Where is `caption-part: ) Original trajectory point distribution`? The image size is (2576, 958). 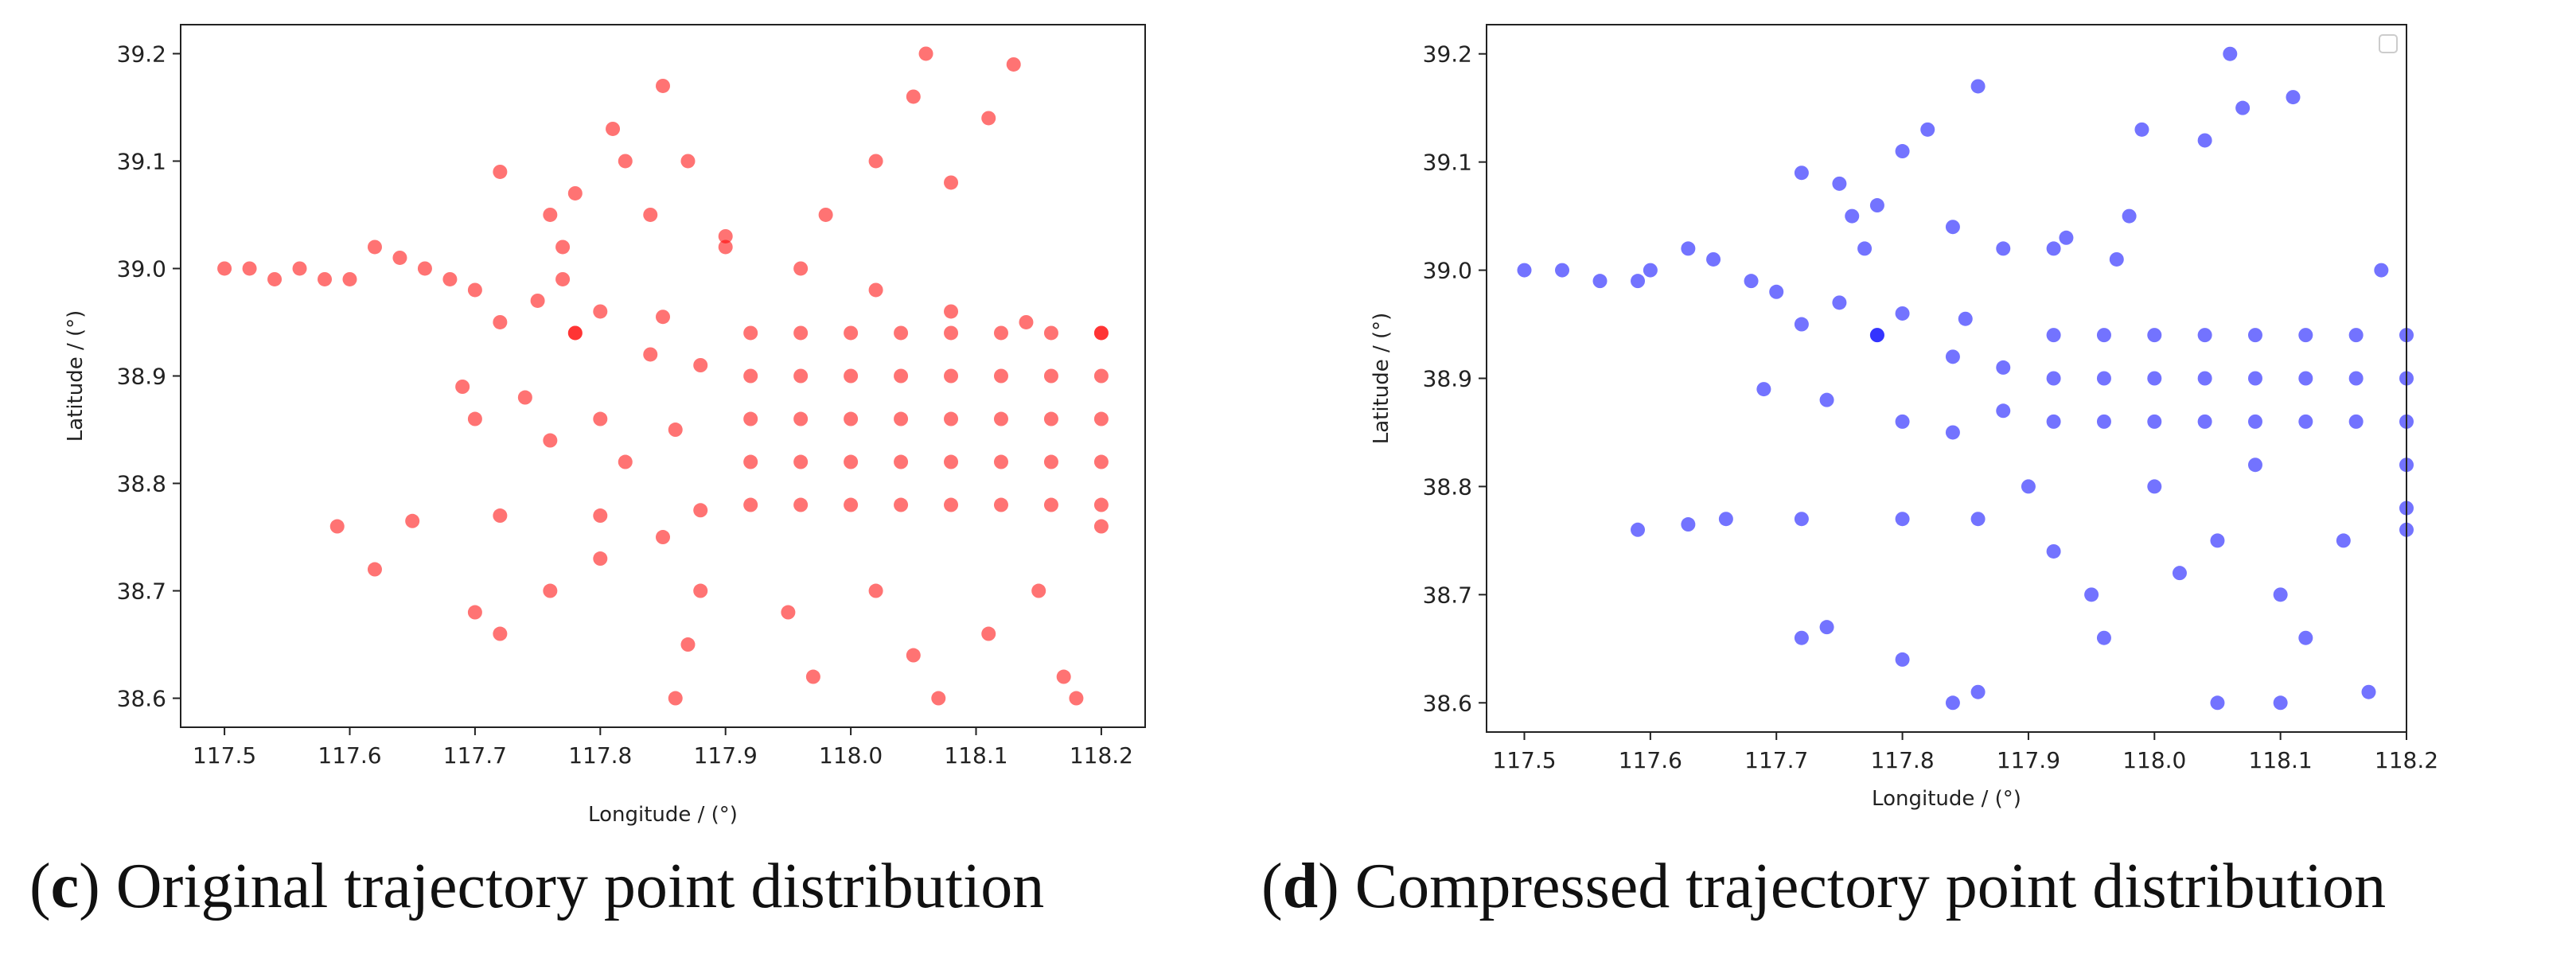
caption-part: ) Original trajectory point distribution is located at coordinates (561, 886).